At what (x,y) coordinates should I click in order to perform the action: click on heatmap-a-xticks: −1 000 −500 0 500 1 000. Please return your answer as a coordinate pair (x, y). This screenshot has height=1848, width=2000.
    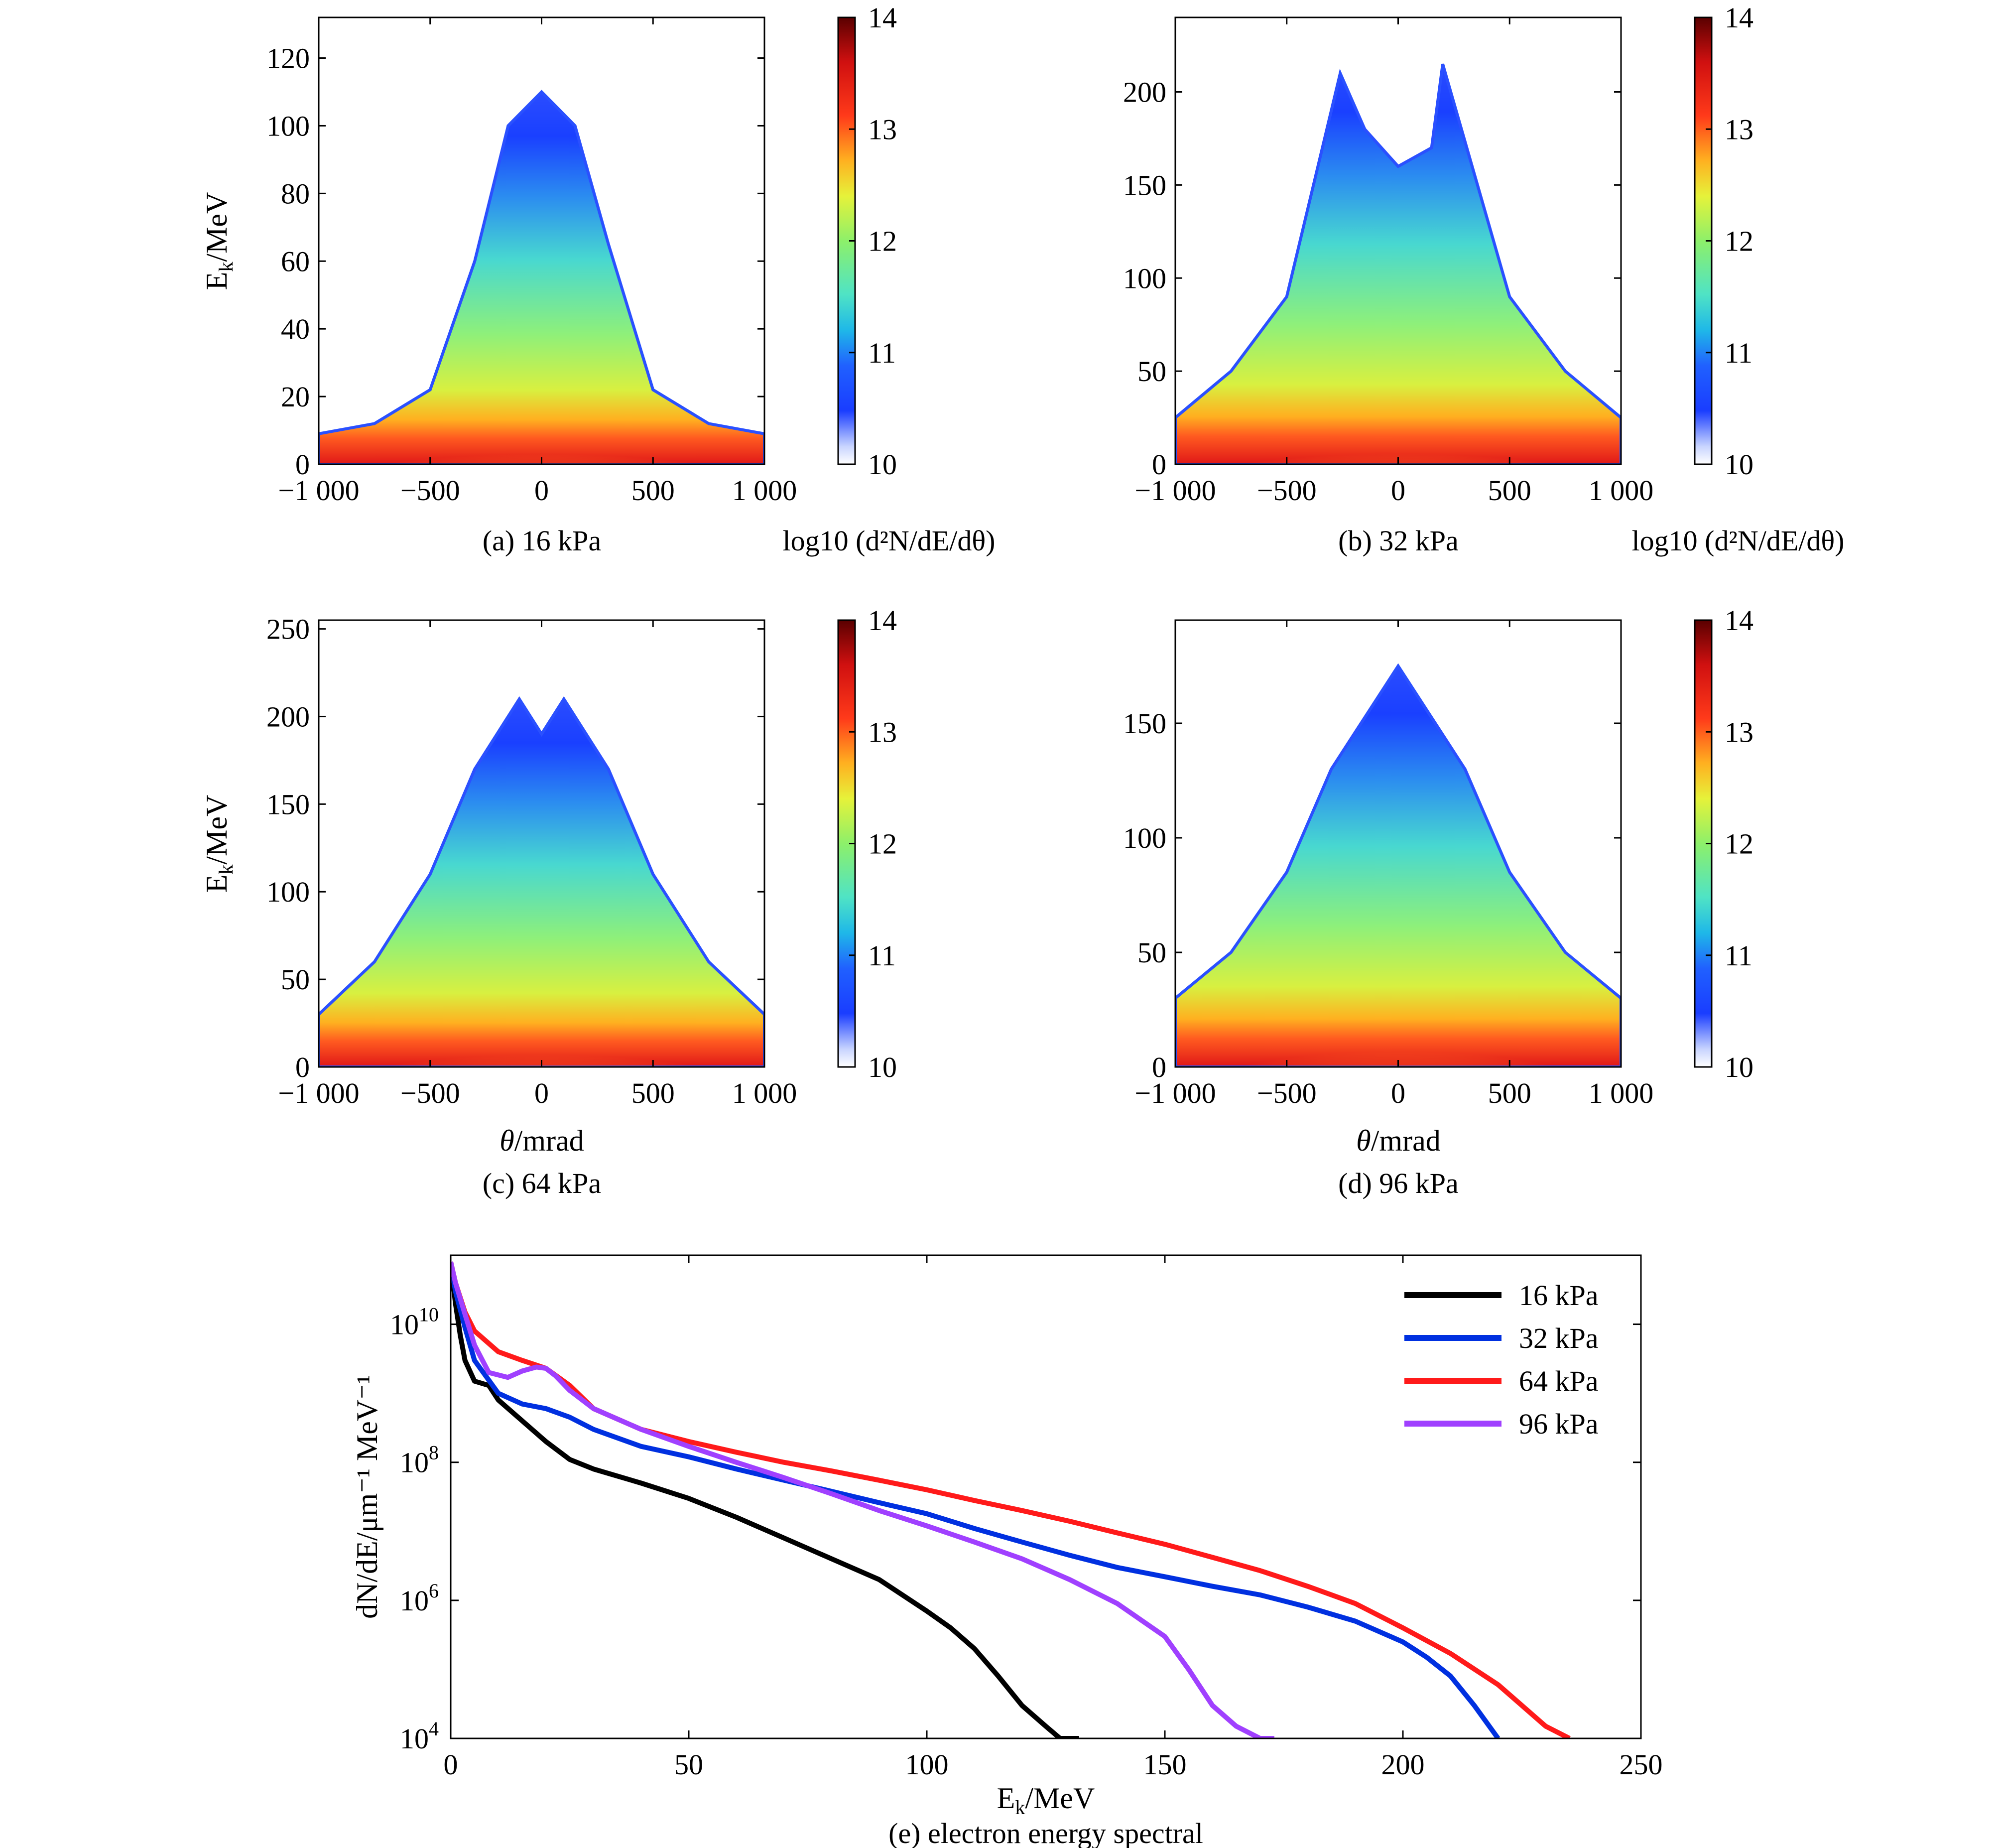
    Looking at the image, I should click on (537, 262).